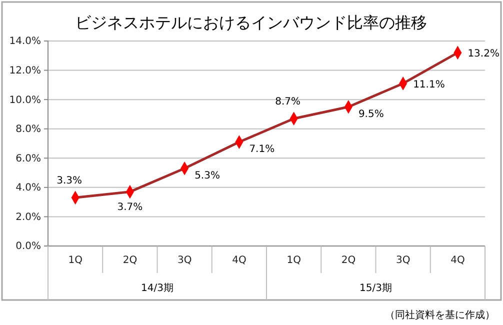  Describe the element at coordinates (207, 176) in the screenshot. I see `data-label: 5.3%` at that location.